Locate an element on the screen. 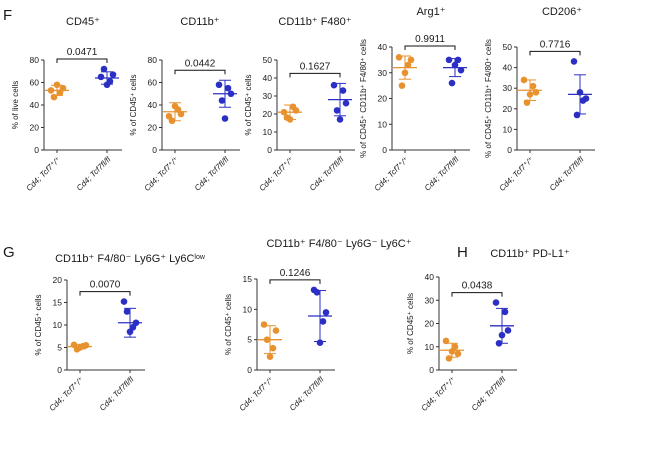 The width and height of the screenshot is (650, 449). p-value-label: 0.1627 is located at coordinates (315, 66).